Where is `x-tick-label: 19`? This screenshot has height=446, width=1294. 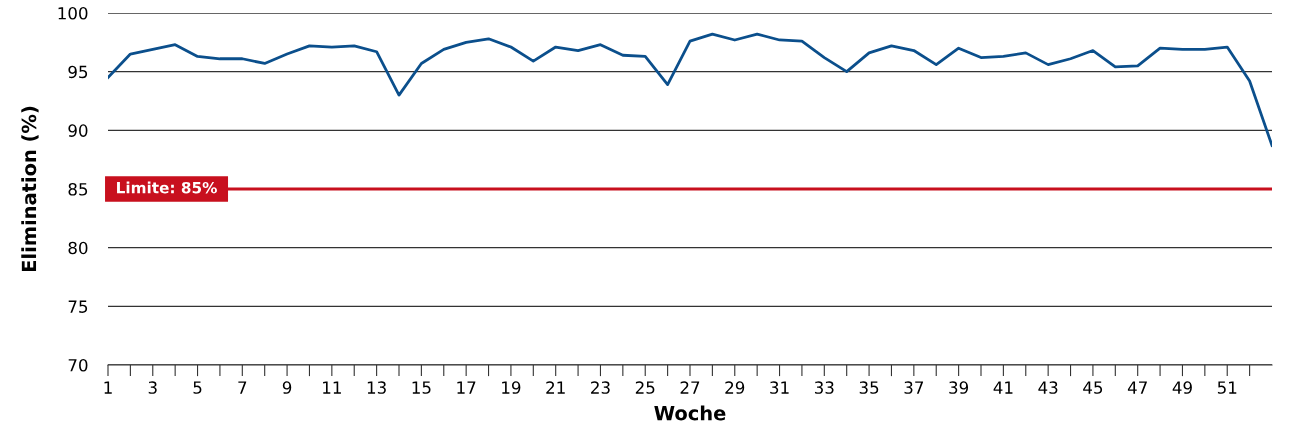
x-tick-label: 19 is located at coordinates (511, 387).